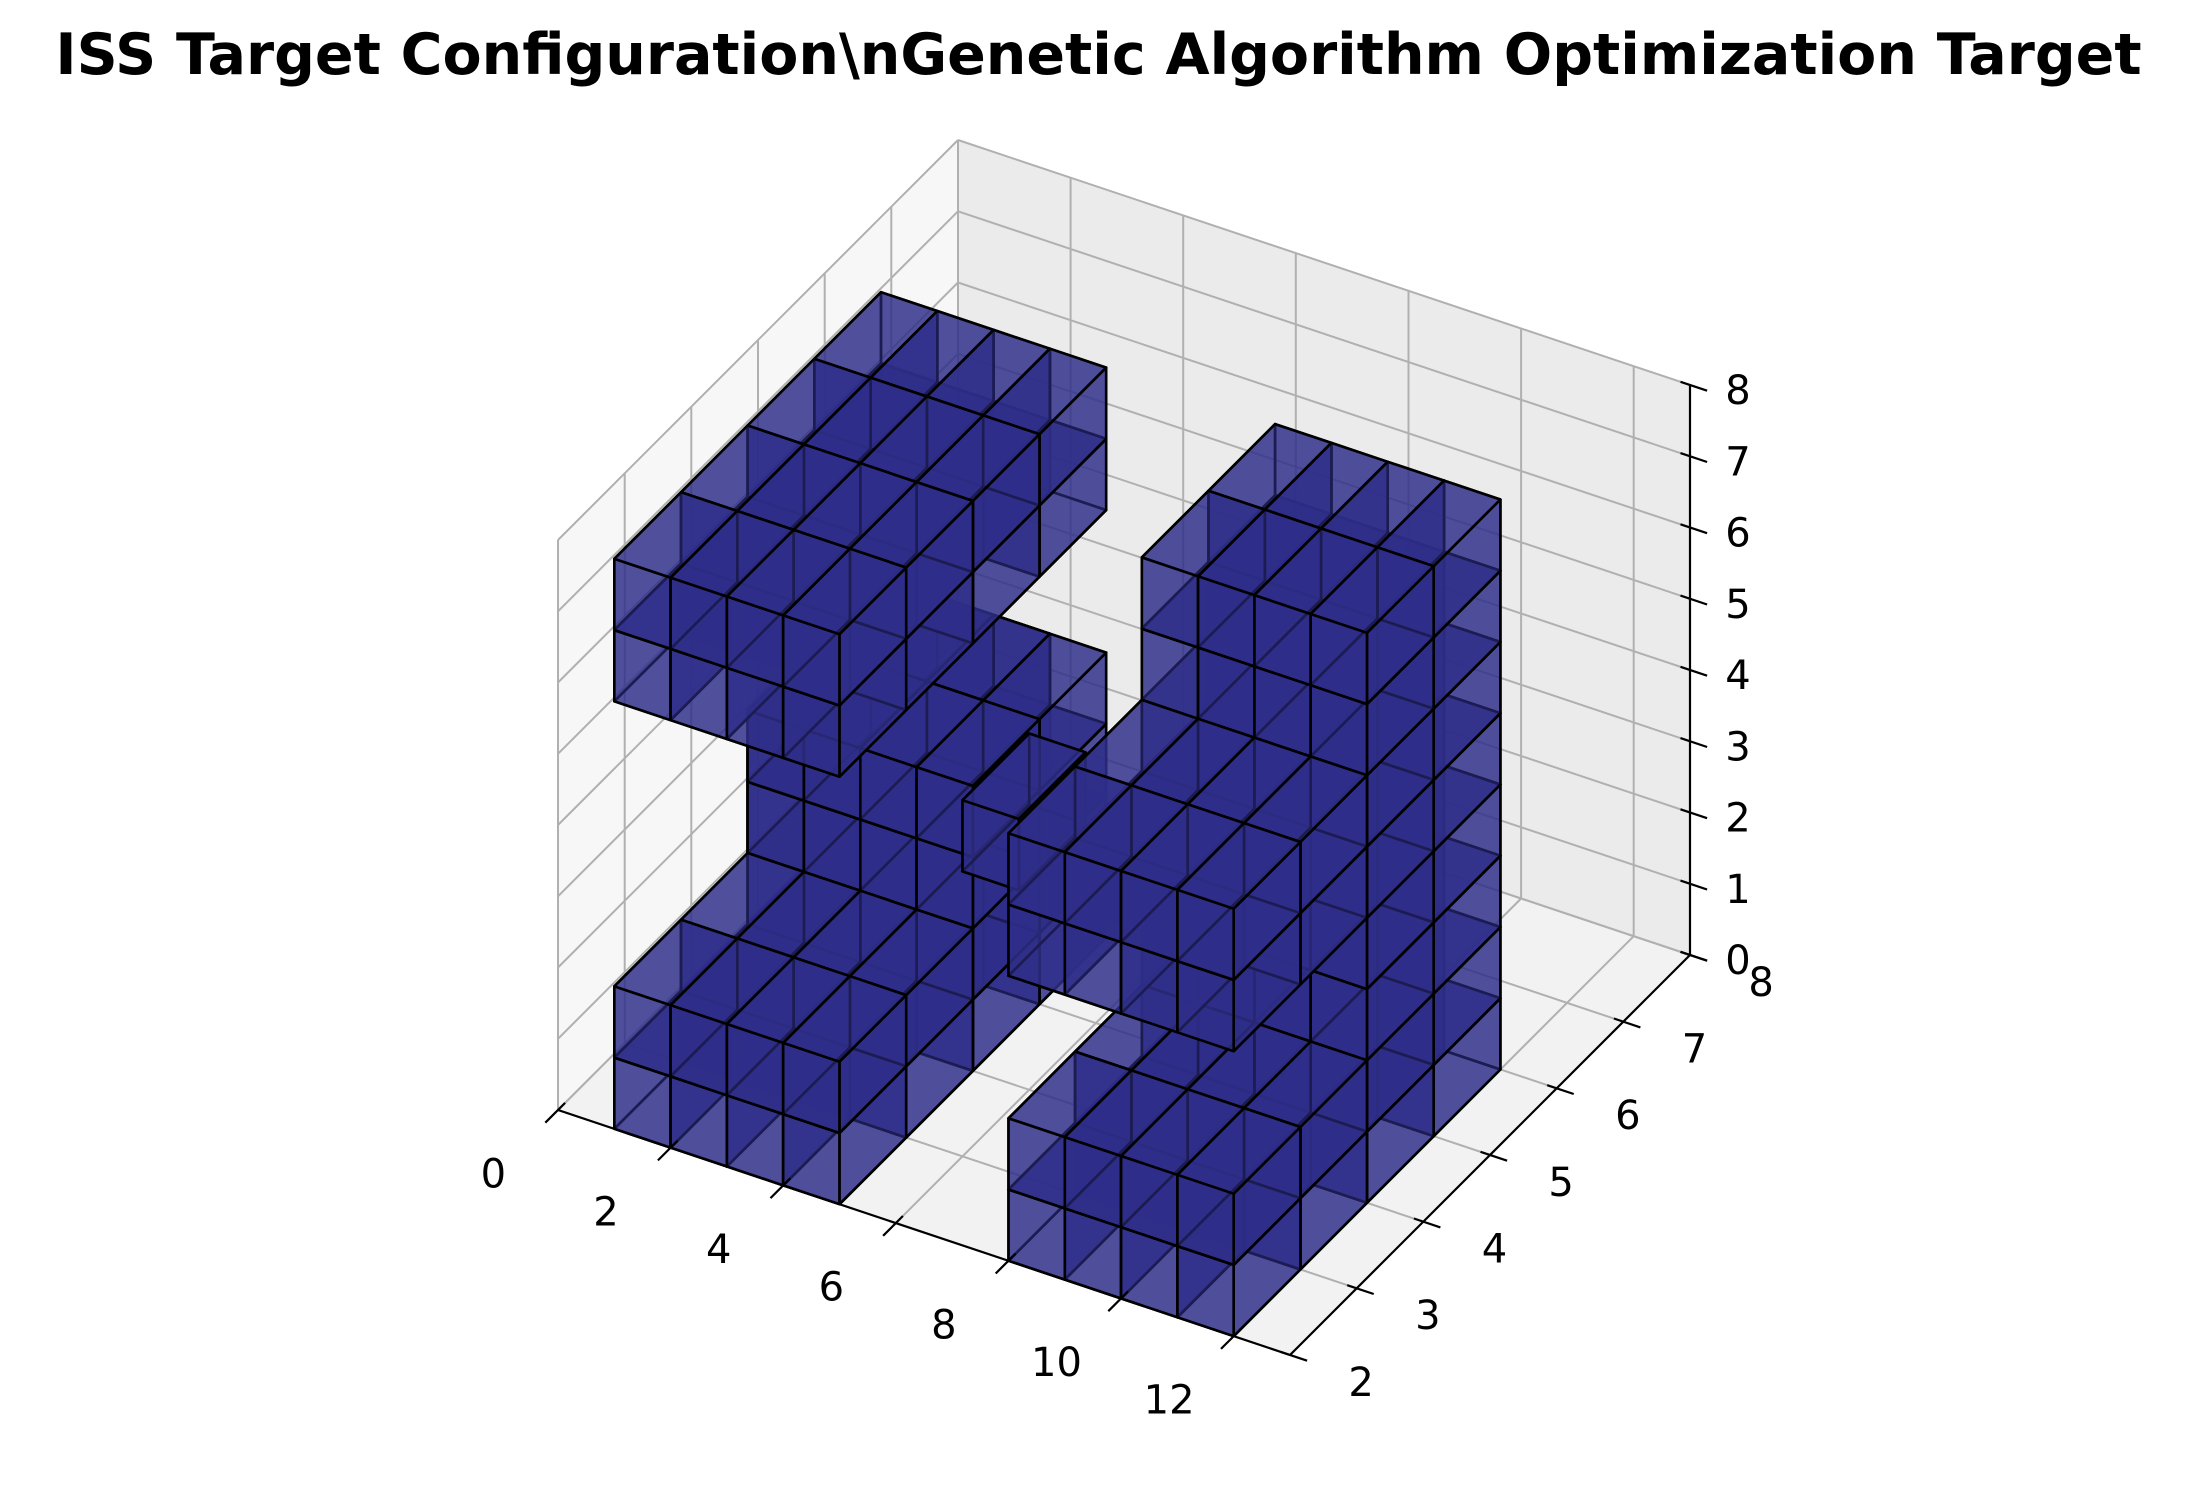  Describe the element at coordinates (1737, 462) in the screenshot. I see `z-tick-label: 7` at that location.